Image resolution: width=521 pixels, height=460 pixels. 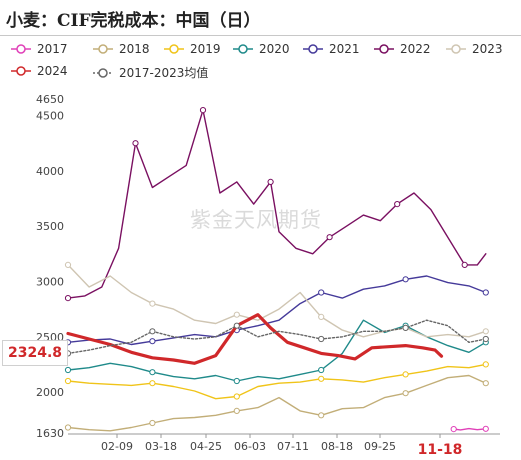 What do you see at coordinates (50, 116) in the screenshot?
I see `y-tick-label: 4500` at bounding box center [50, 116].